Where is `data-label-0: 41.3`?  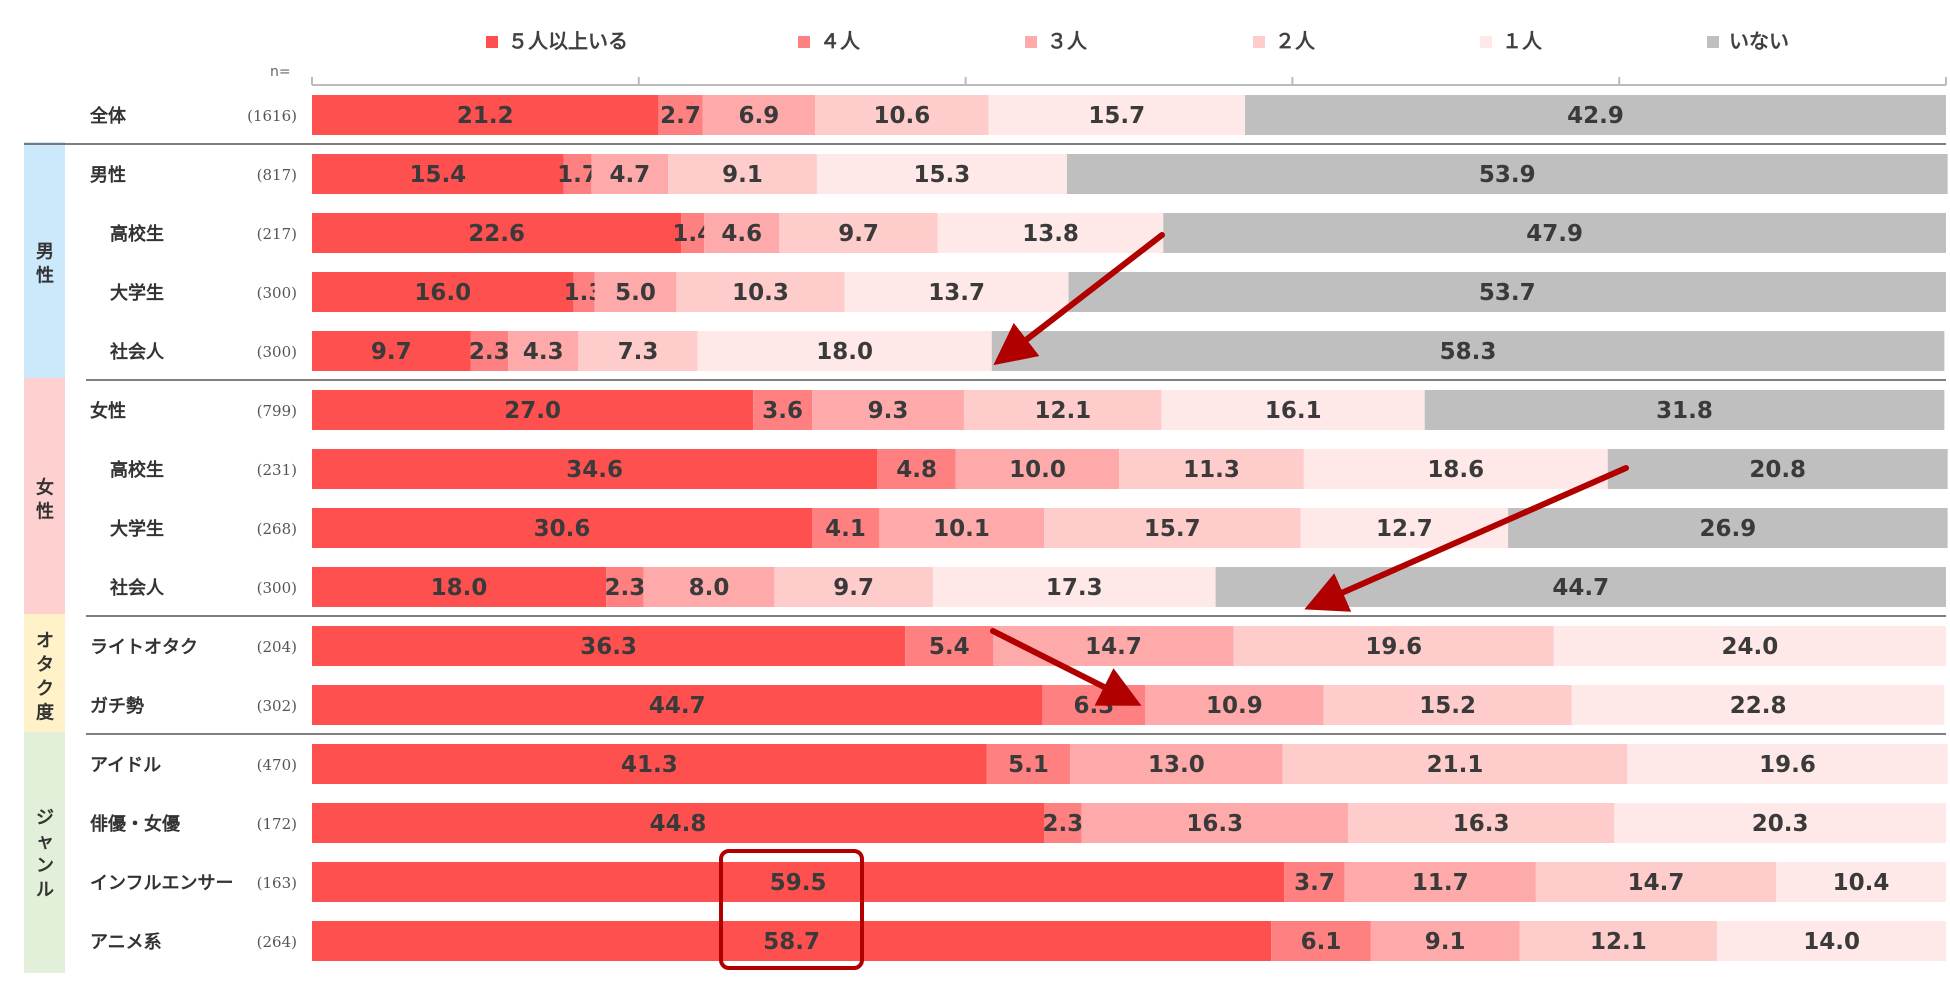
data-label-0: 41.3 is located at coordinates (649, 765).